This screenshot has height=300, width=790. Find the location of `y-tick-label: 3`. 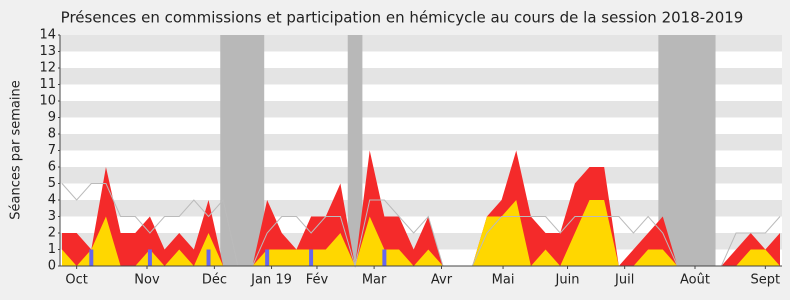

y-tick-label: 3 is located at coordinates (52, 216).